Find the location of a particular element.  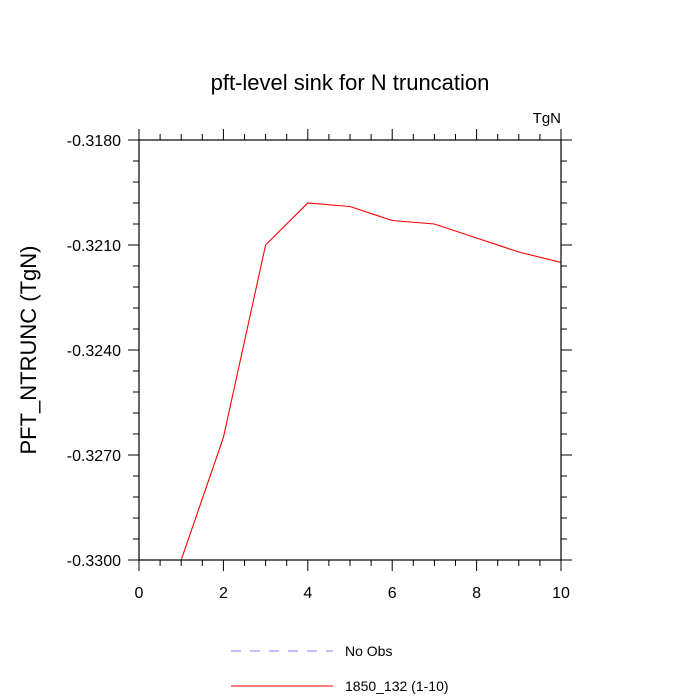

legend: No Obs 1850_132 (1-10) is located at coordinates (340, 668).